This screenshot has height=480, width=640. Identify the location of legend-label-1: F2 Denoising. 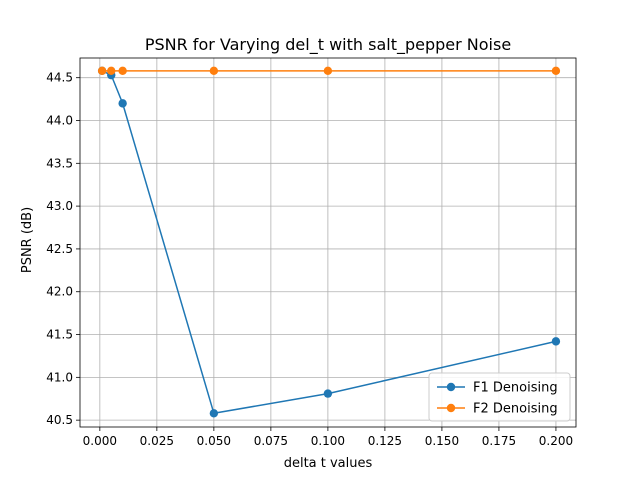
(515, 409).